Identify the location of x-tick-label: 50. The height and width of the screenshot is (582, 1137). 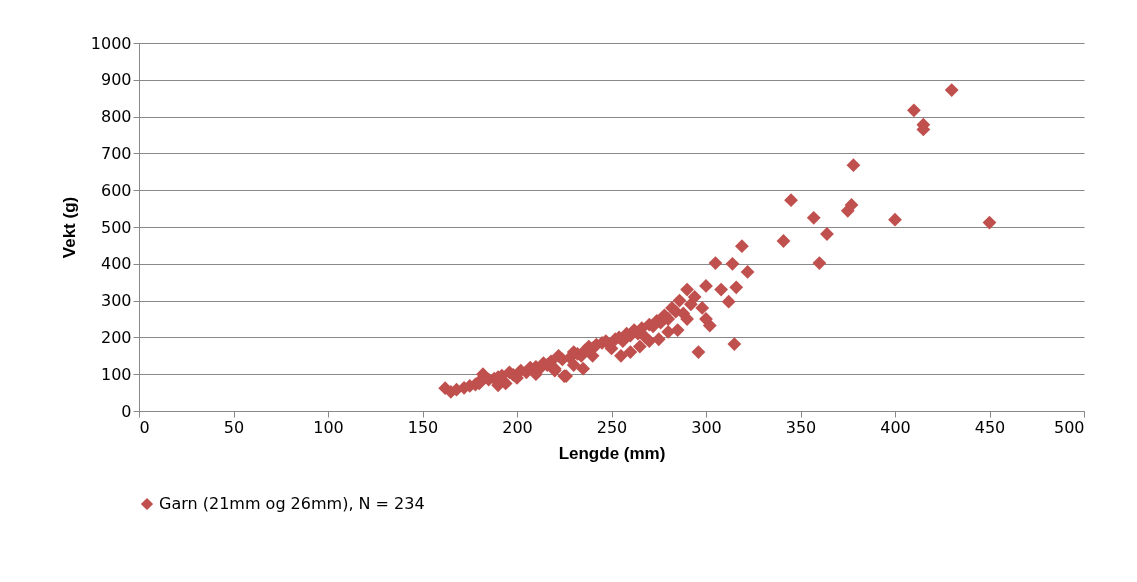
(234, 427).